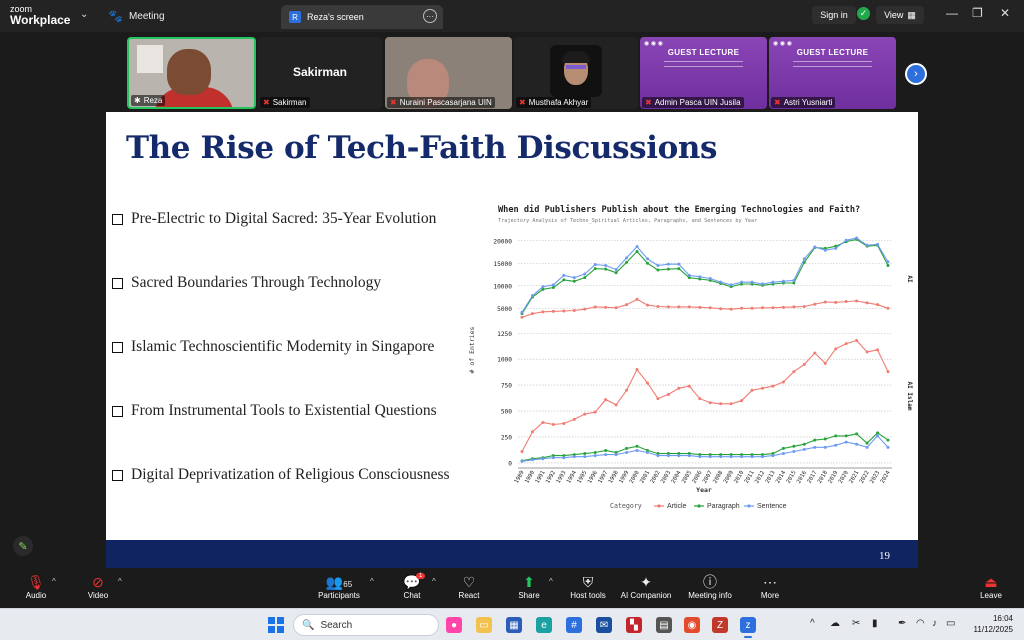  What do you see at coordinates (320, 73) in the screenshot?
I see `participant-tile: Sakirman ✖ Sakirman` at bounding box center [320, 73].